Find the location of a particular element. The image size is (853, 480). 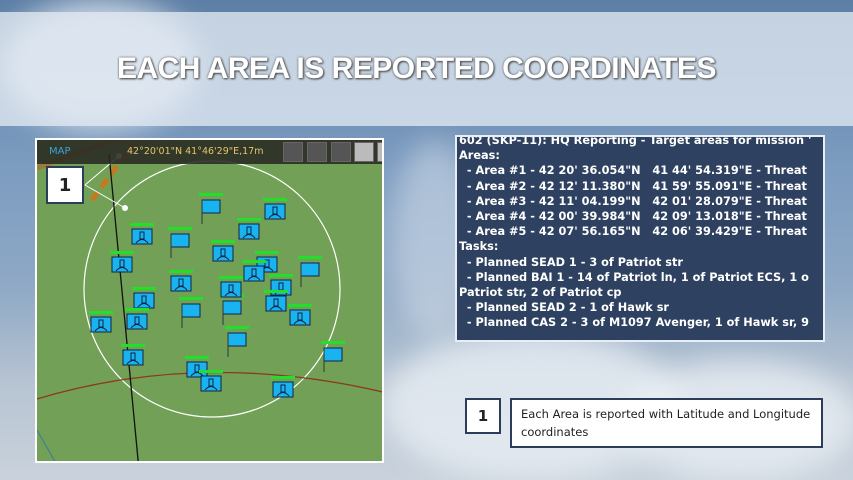

layers-icon is located at coordinates (293, 152).